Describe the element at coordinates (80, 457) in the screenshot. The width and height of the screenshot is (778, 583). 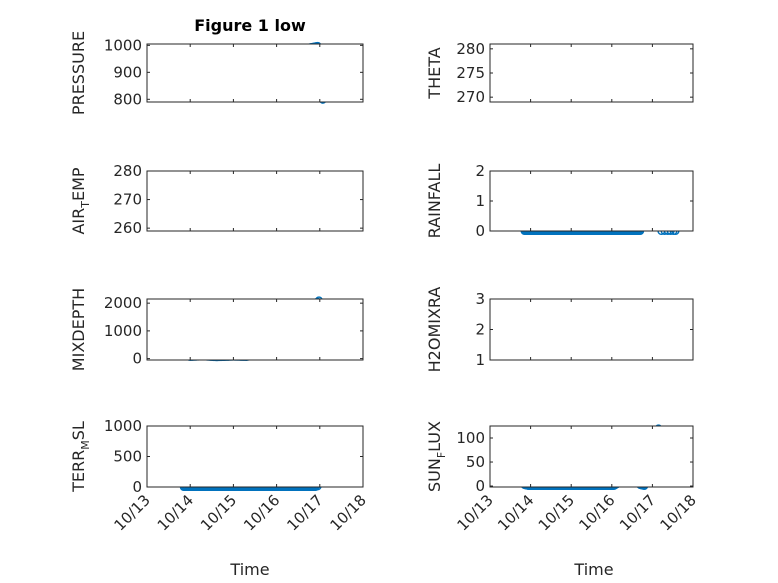
I see `y-axis-label: TERRMSL` at that location.